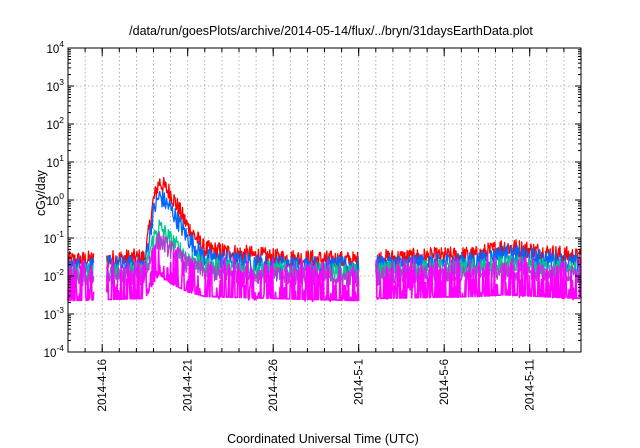 The height and width of the screenshot is (448, 640). I want to click on series-line, so click(324, 273).